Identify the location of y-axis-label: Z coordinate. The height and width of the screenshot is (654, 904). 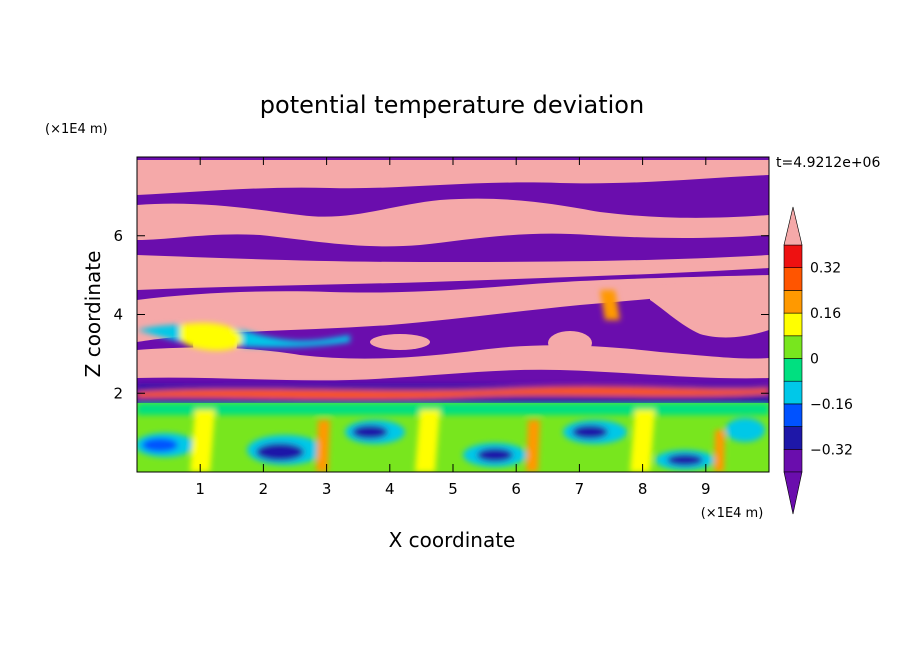
(93, 314).